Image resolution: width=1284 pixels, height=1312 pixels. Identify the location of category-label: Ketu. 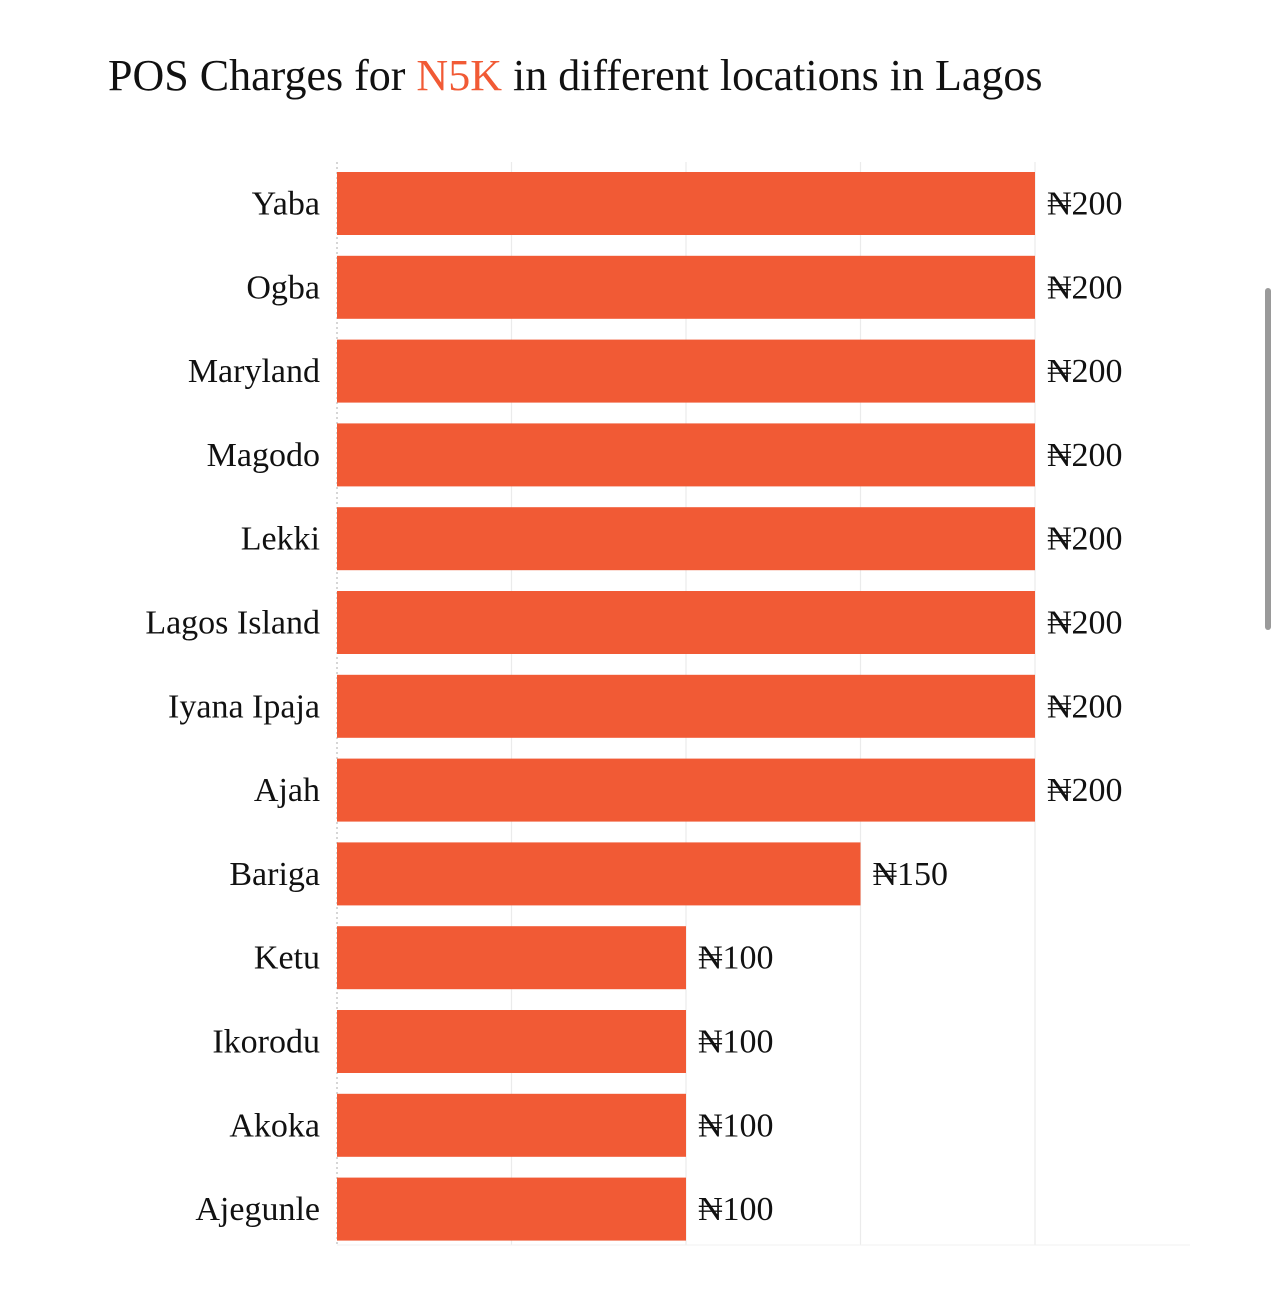
(287, 958).